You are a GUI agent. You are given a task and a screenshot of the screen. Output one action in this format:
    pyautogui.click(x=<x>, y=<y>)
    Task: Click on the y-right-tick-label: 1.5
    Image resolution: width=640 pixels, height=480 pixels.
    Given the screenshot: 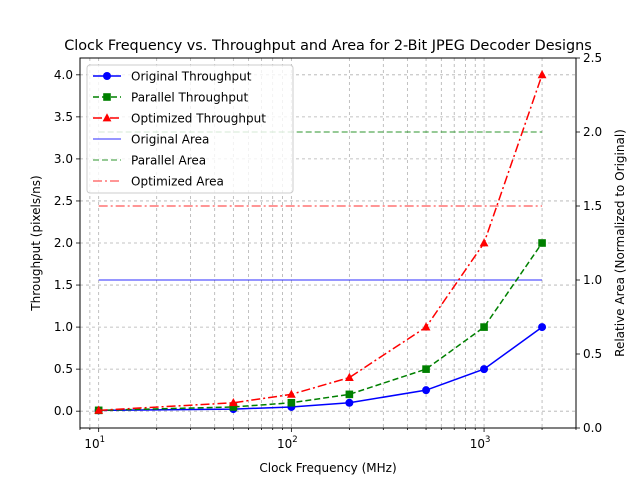 What is the action you would take?
    pyautogui.click(x=592, y=206)
    